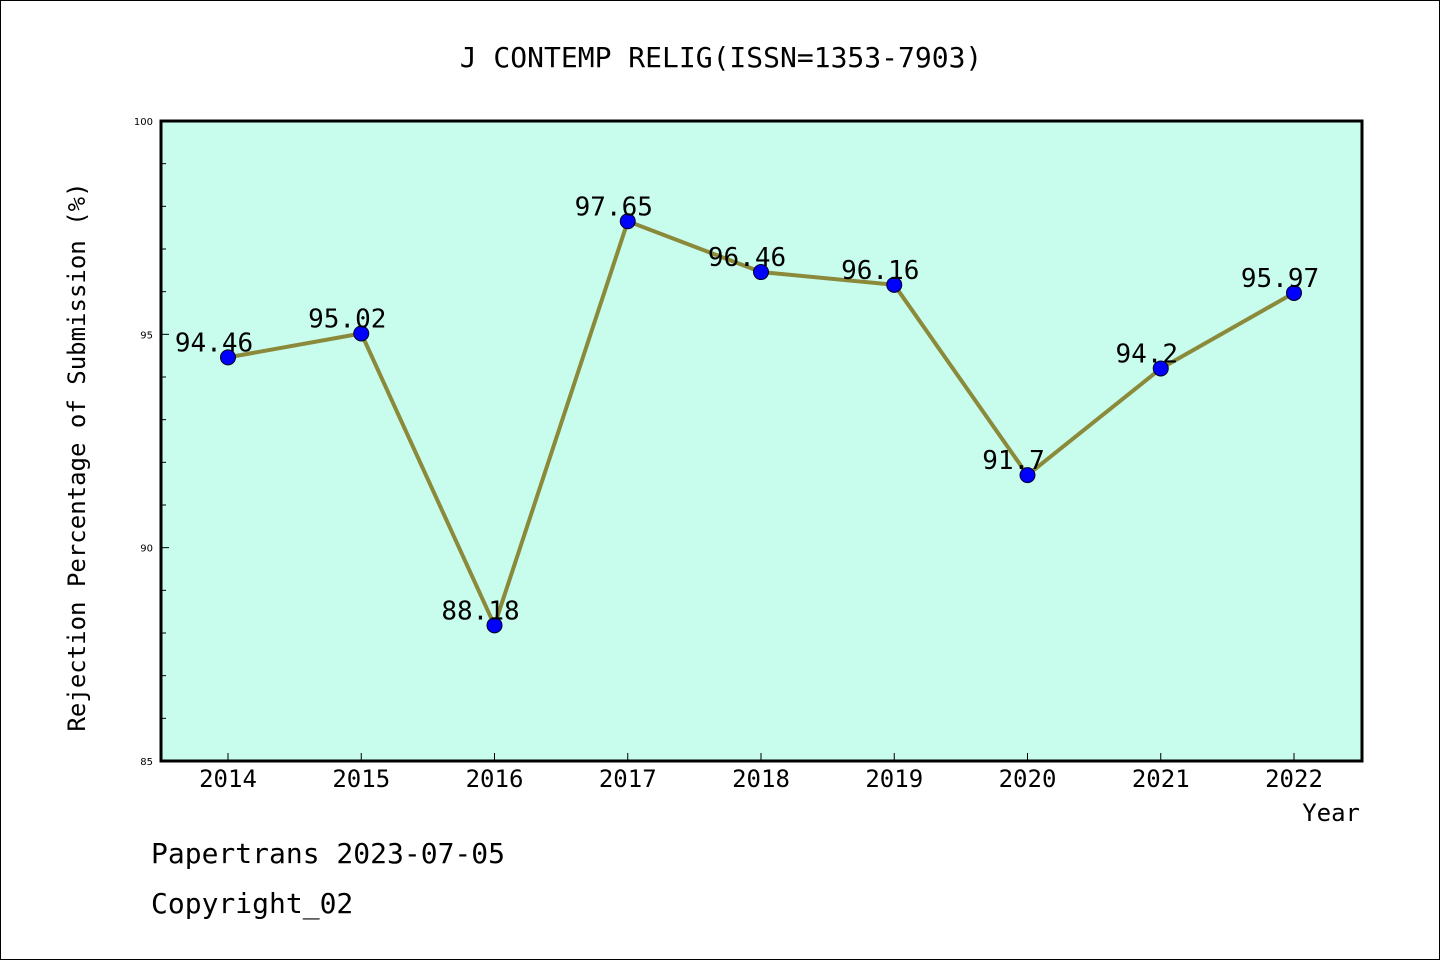 This screenshot has width=1440, height=961. I want to click on x-axis-ticks: 2014 2015 2016 2017 2018 2019 2020 2021 2022, so click(761, 773).